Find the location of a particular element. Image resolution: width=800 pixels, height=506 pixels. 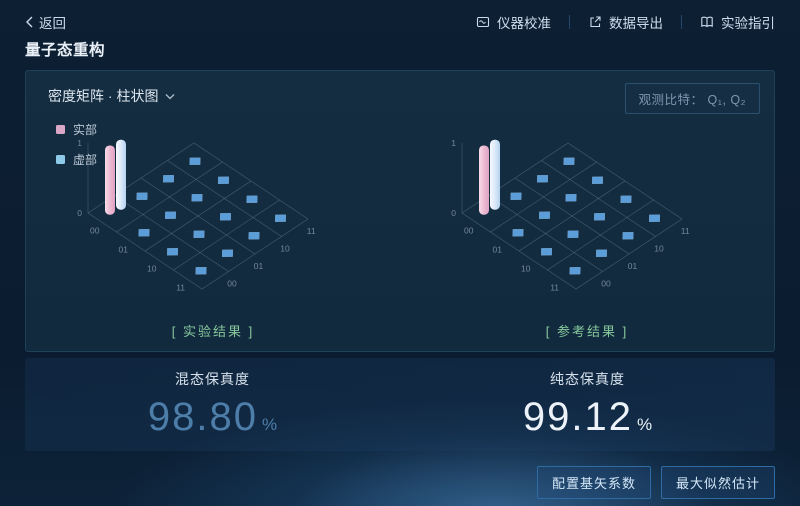

legend-item-real: 实部 is located at coordinates (76, 129).